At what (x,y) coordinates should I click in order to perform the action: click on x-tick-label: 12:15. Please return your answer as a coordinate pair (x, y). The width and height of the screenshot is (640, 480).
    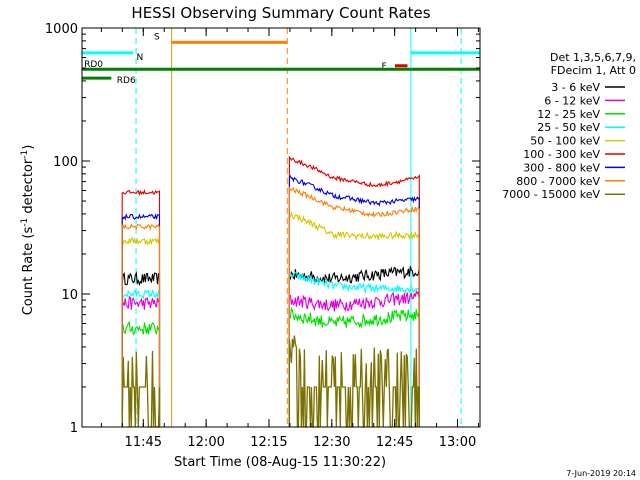
    Looking at the image, I should click on (268, 442).